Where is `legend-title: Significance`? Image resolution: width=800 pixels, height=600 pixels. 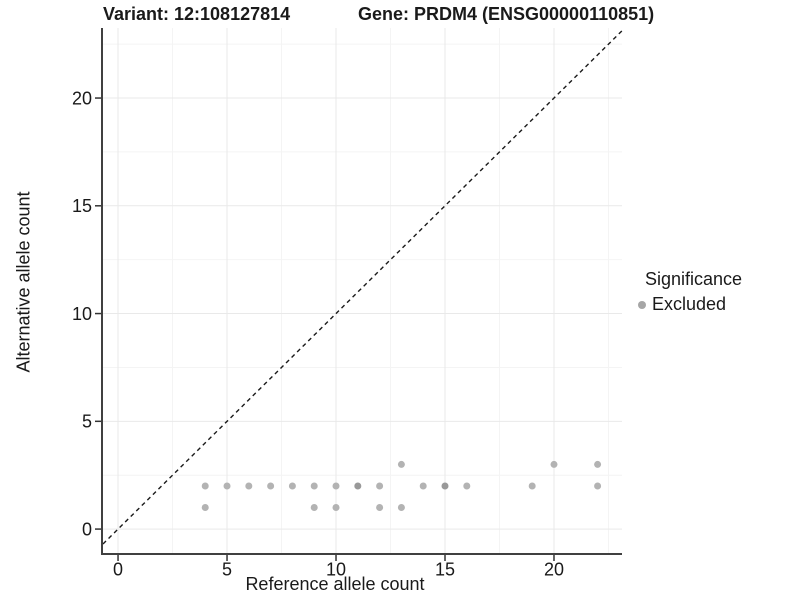
legend-title: Significance is located at coordinates (694, 279).